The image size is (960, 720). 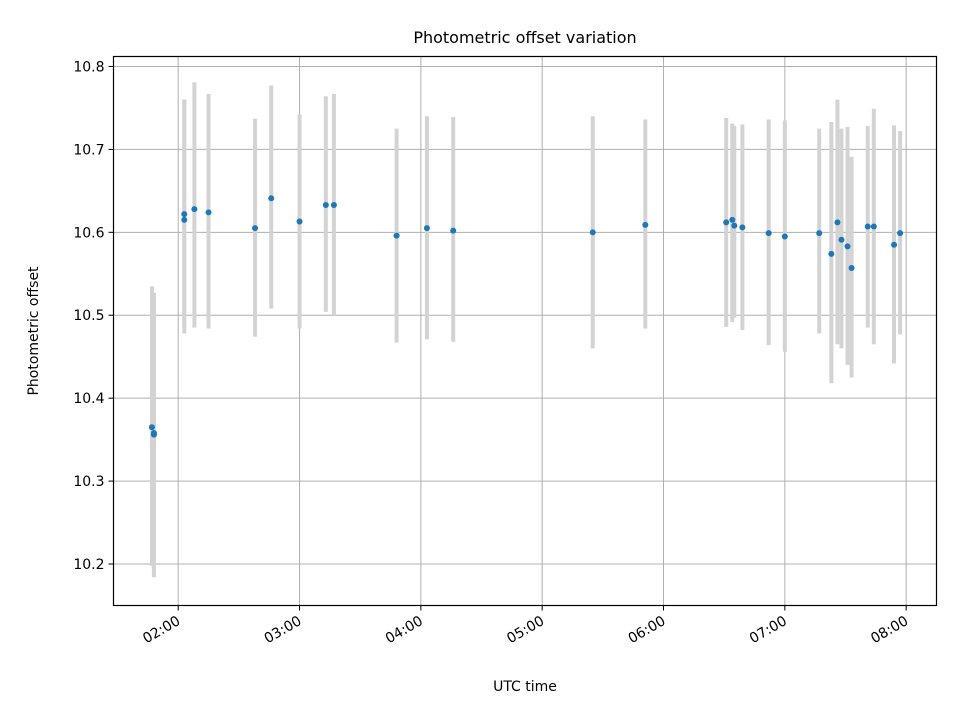 What do you see at coordinates (88, 565) in the screenshot?
I see `y-tick-label: 10.2` at bounding box center [88, 565].